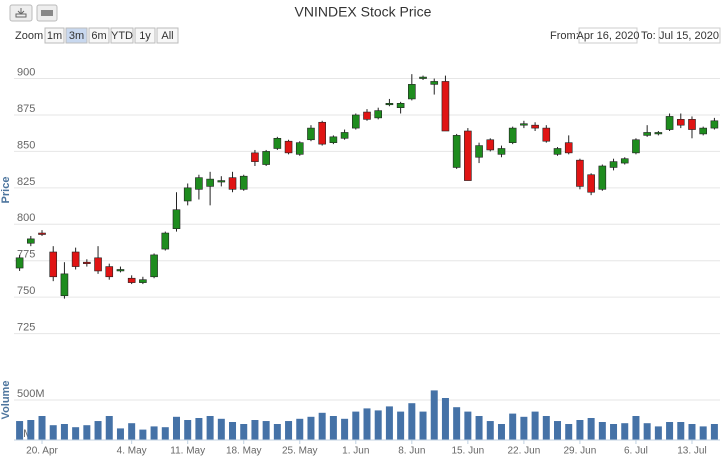 This screenshot has height=459, width=726. Describe the element at coordinates (47, 13) in the screenshot. I see `print-button` at that location.